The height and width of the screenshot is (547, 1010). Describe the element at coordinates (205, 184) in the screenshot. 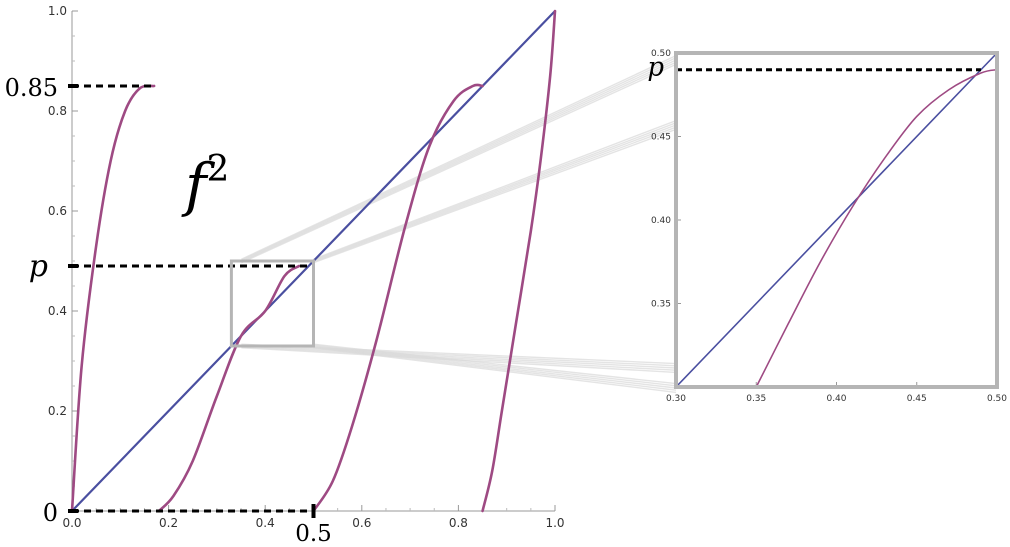

I see `f2-annotation: f2` at that location.